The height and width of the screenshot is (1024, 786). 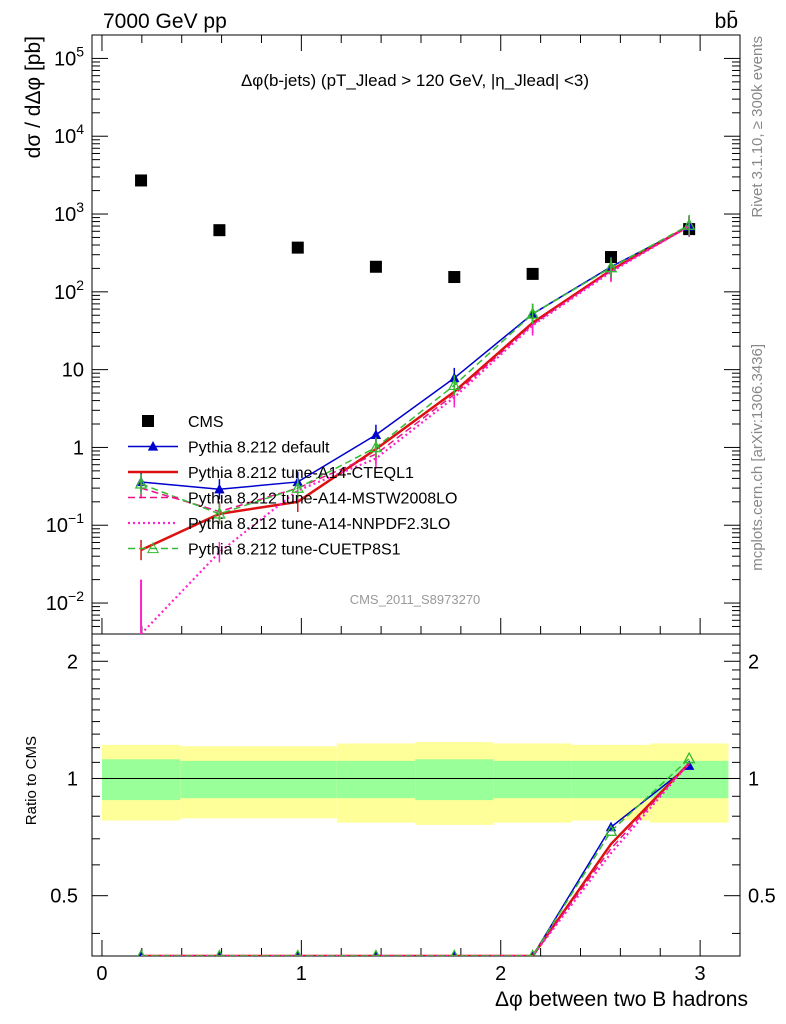 What do you see at coordinates (762, 897) in the screenshot?
I see `ratio-tick-label-right: 0.5` at bounding box center [762, 897].